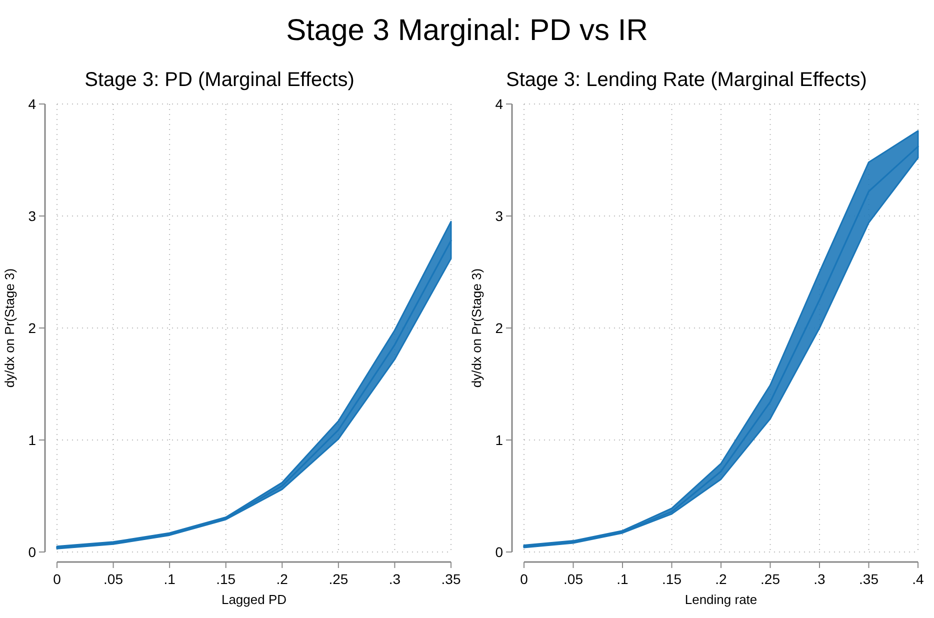 The width and height of the screenshot is (934, 618). I want to click on x-tick-label: .4, so click(918, 579).